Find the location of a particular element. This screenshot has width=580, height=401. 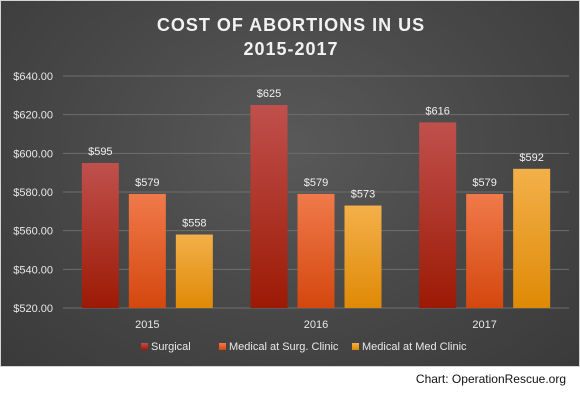

data-label: $592 is located at coordinates (531, 158).